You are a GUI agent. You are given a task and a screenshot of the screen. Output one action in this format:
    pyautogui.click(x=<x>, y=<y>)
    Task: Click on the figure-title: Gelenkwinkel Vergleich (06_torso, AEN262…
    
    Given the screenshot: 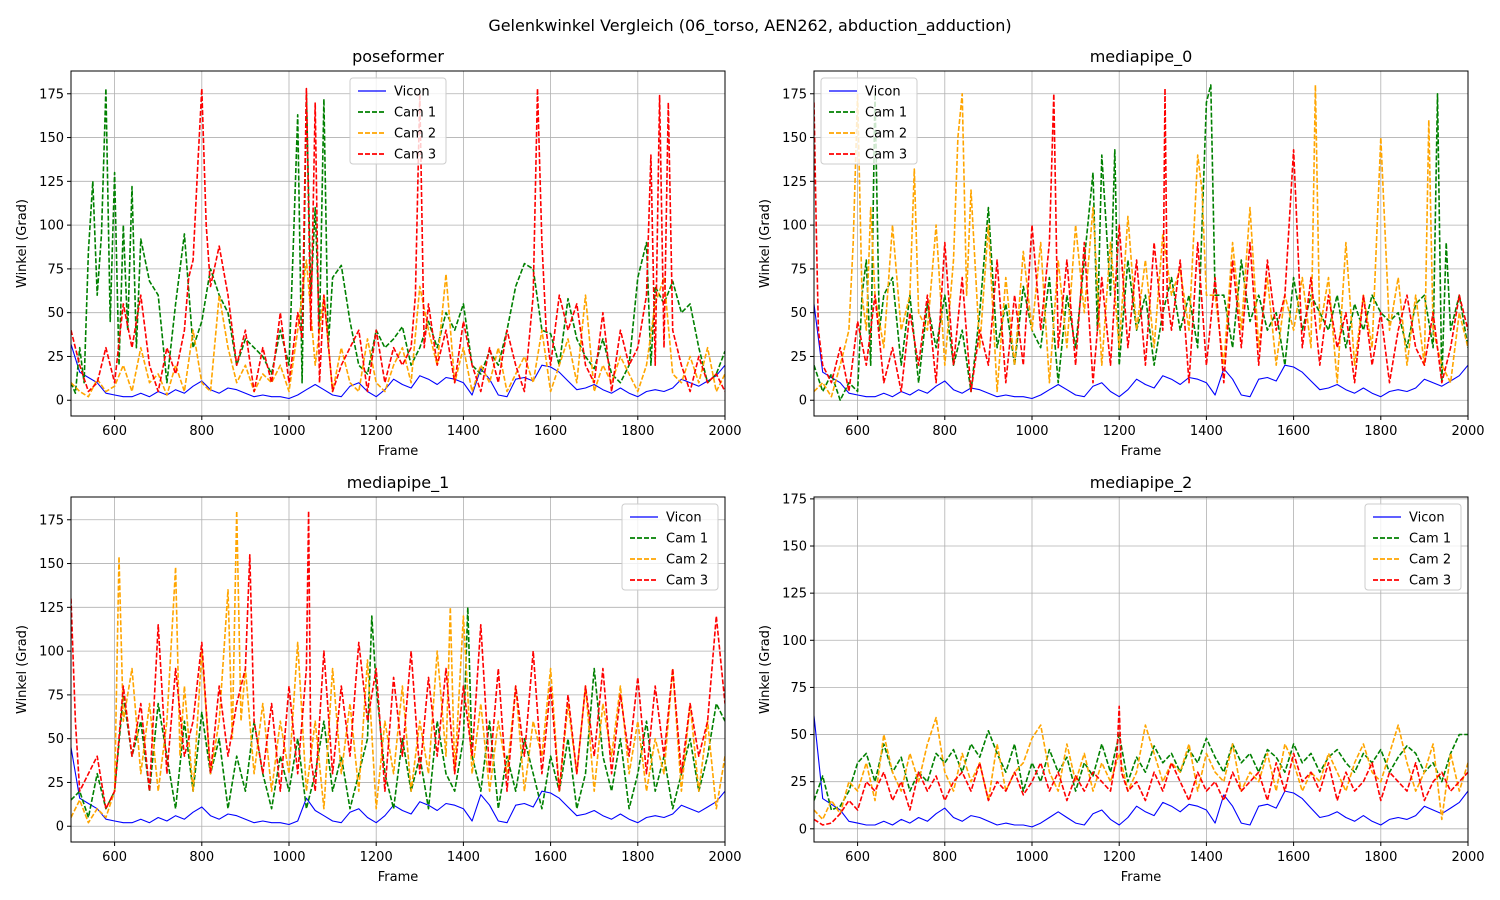 What is the action you would take?
    pyautogui.click(x=749, y=26)
    